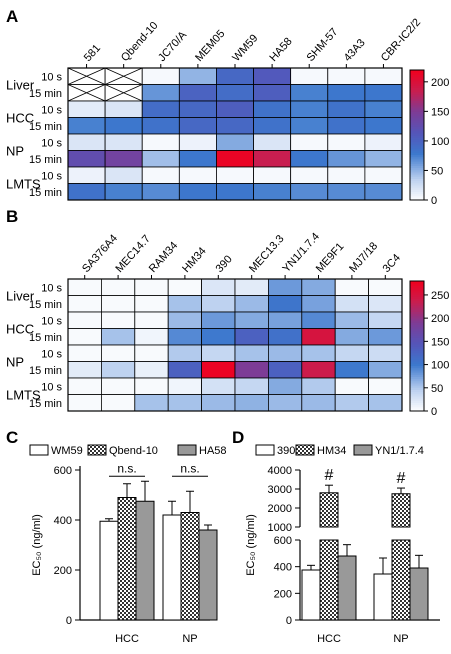 The width and height of the screenshot is (451, 654). Describe the element at coordinates (280, 50) in the screenshot. I see `col-label-HA58: HA58` at that location.